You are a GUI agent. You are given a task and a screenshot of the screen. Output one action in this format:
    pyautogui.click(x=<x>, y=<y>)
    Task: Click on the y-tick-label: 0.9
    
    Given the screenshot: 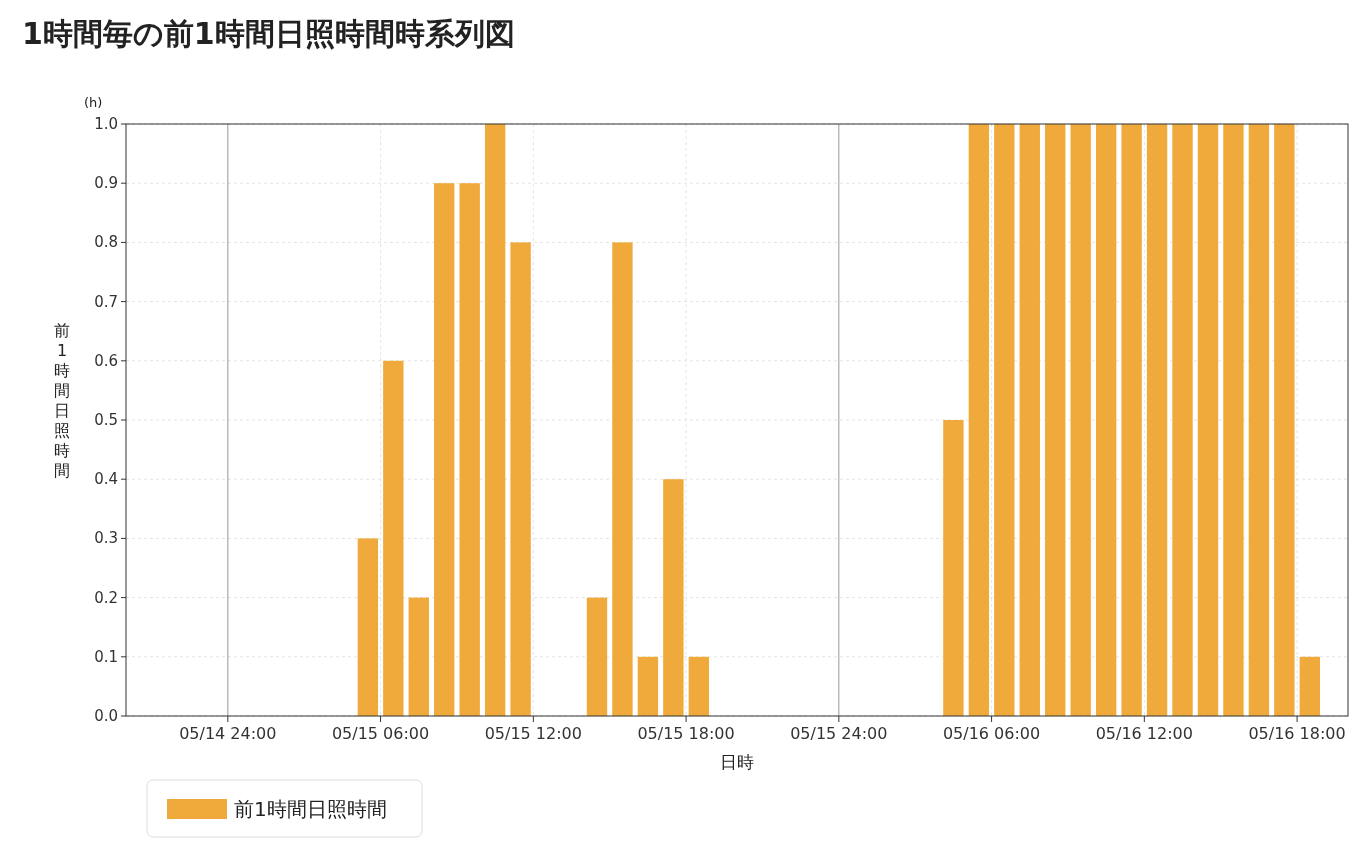 What is the action you would take?
    pyautogui.click(x=106, y=183)
    